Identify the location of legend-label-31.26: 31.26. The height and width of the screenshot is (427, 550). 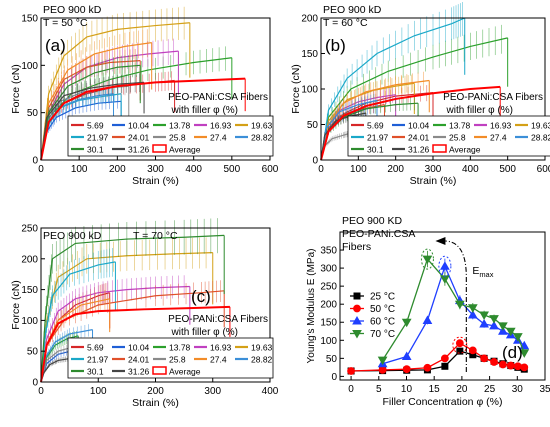
(139, 372).